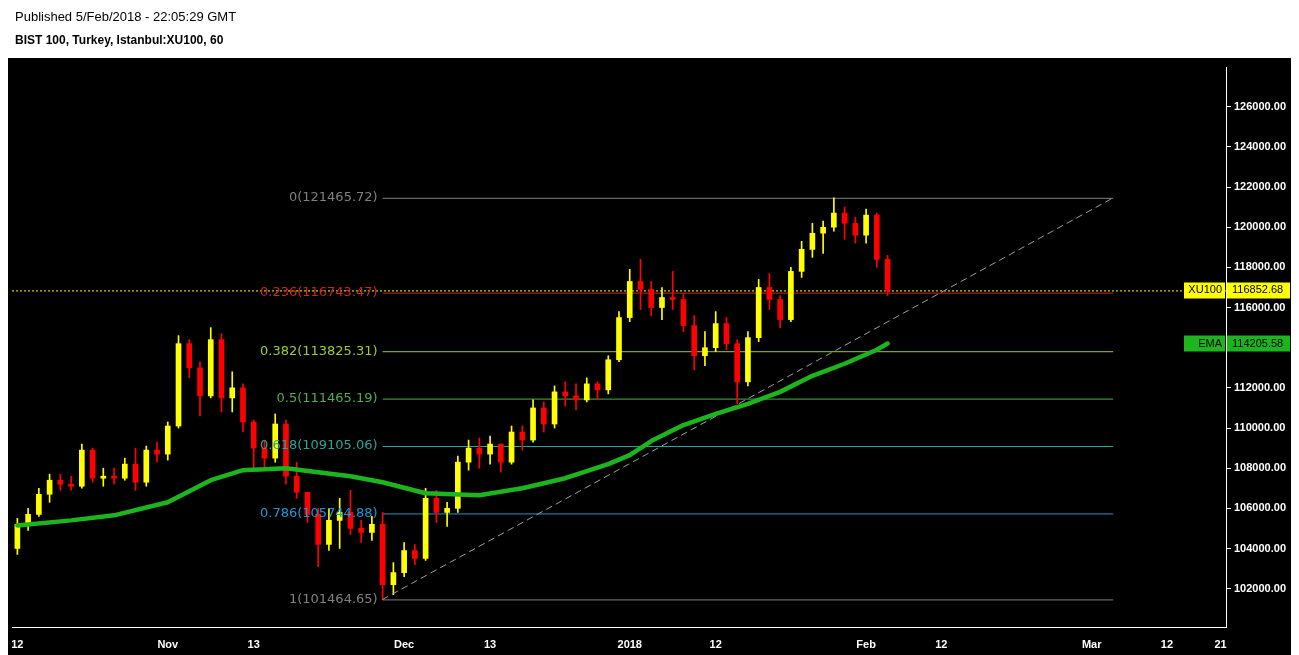  Describe the element at coordinates (1260, 145) in the screenshot. I see `y-tick-label: 124000.00` at that location.